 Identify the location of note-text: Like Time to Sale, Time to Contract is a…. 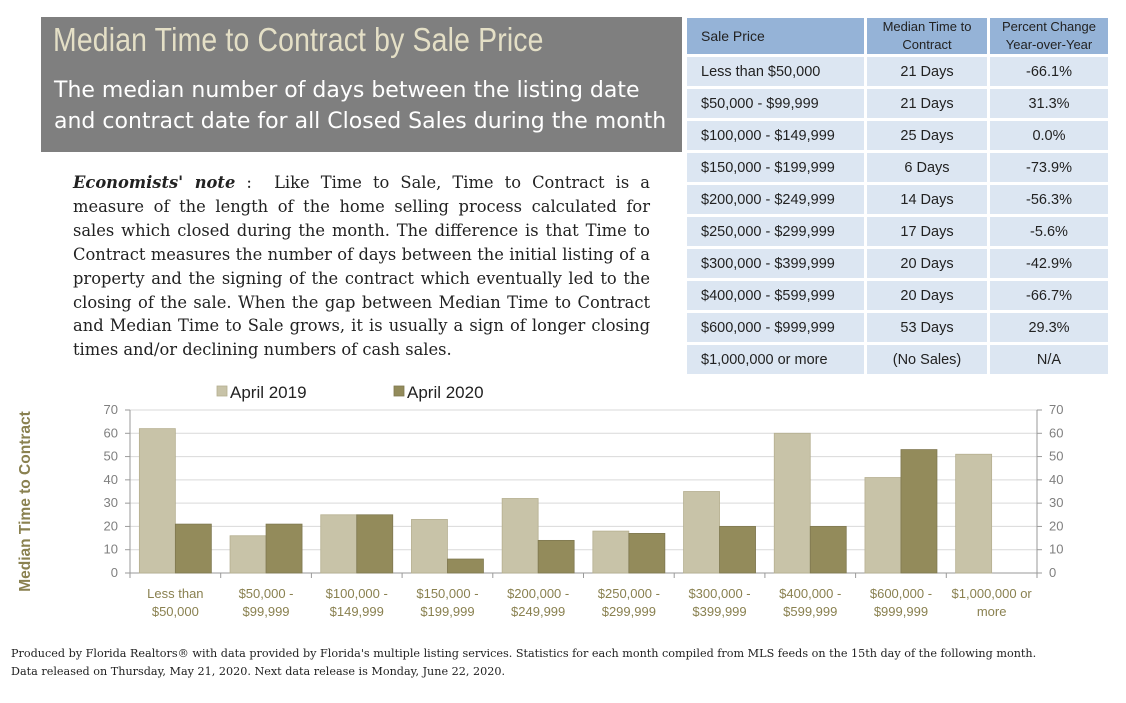
(362, 266).